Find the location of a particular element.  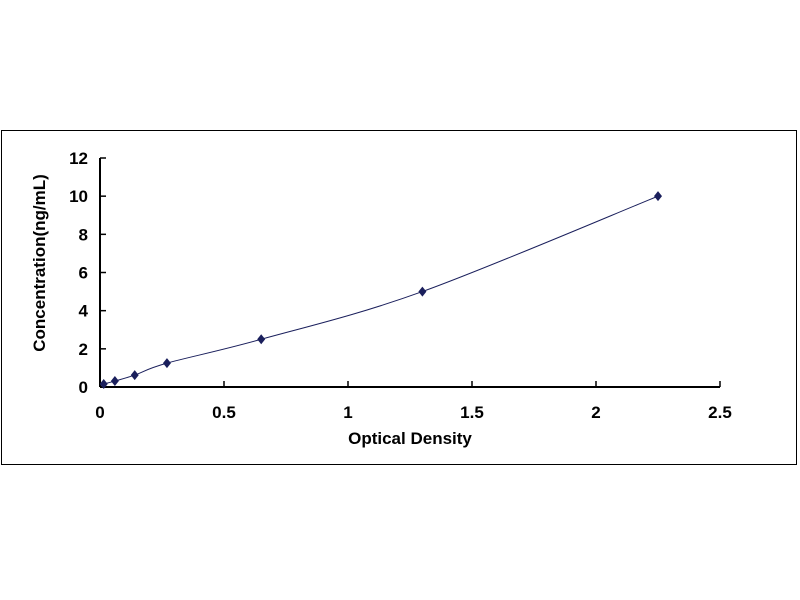

x-tick-label: 0 is located at coordinates (99, 412).